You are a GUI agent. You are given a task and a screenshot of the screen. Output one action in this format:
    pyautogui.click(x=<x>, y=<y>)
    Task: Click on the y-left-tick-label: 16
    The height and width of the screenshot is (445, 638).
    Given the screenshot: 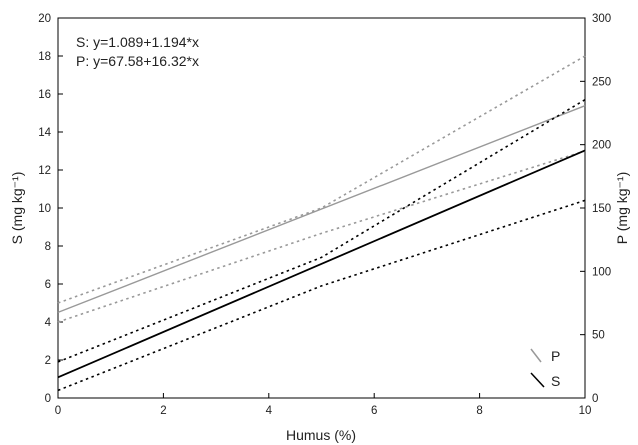 What is the action you would take?
    pyautogui.click(x=44, y=95)
    